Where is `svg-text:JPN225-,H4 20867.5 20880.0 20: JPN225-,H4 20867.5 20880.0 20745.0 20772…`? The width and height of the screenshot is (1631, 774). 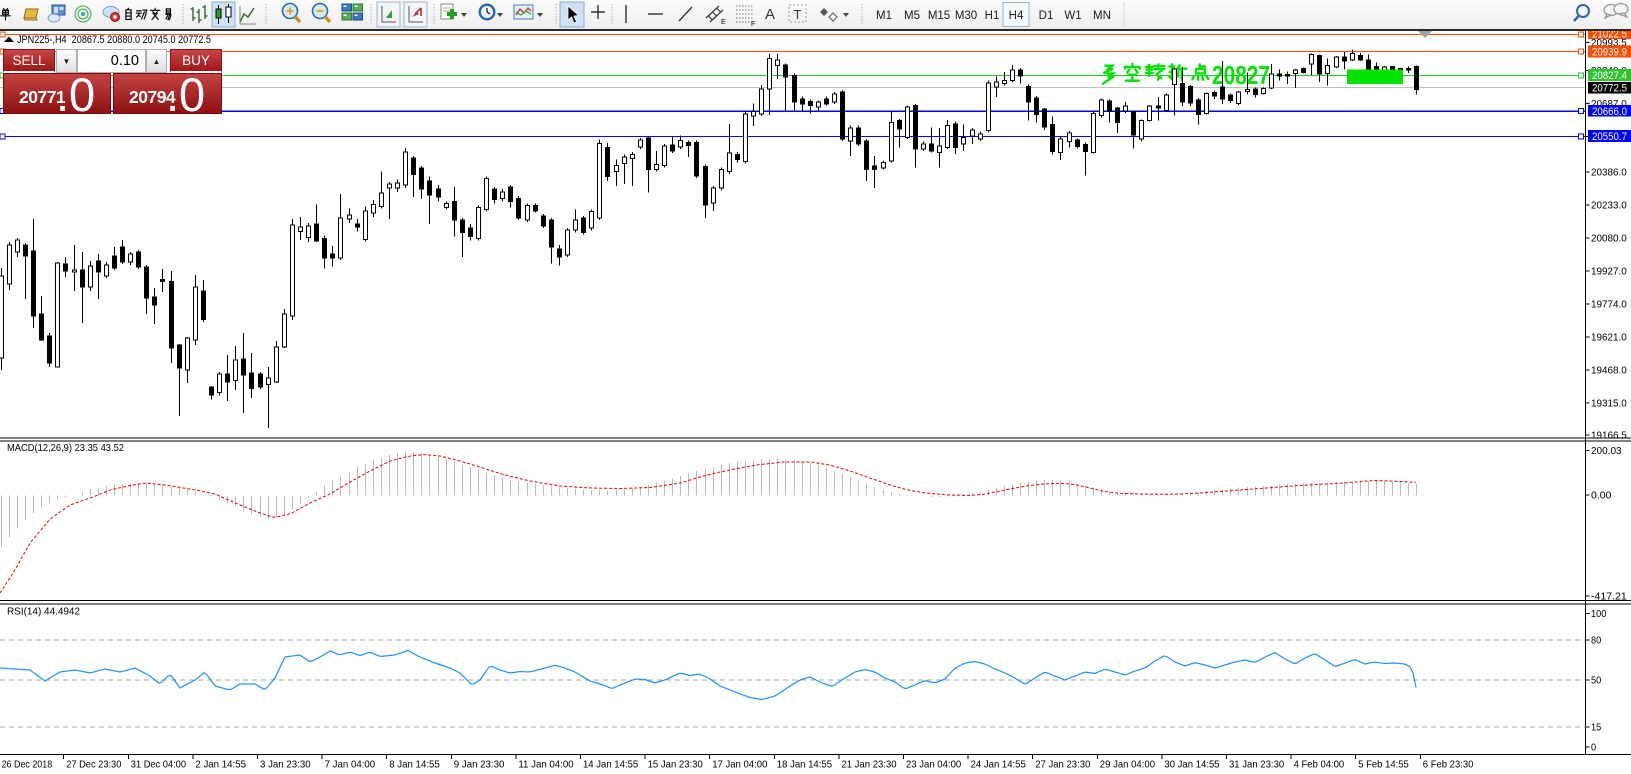
svg-text:JPN225-,H4 20867.5 20880.0 20: JPN225-,H4 20867.5 20880.0 20745.0 20772… is located at coordinates (114, 40).